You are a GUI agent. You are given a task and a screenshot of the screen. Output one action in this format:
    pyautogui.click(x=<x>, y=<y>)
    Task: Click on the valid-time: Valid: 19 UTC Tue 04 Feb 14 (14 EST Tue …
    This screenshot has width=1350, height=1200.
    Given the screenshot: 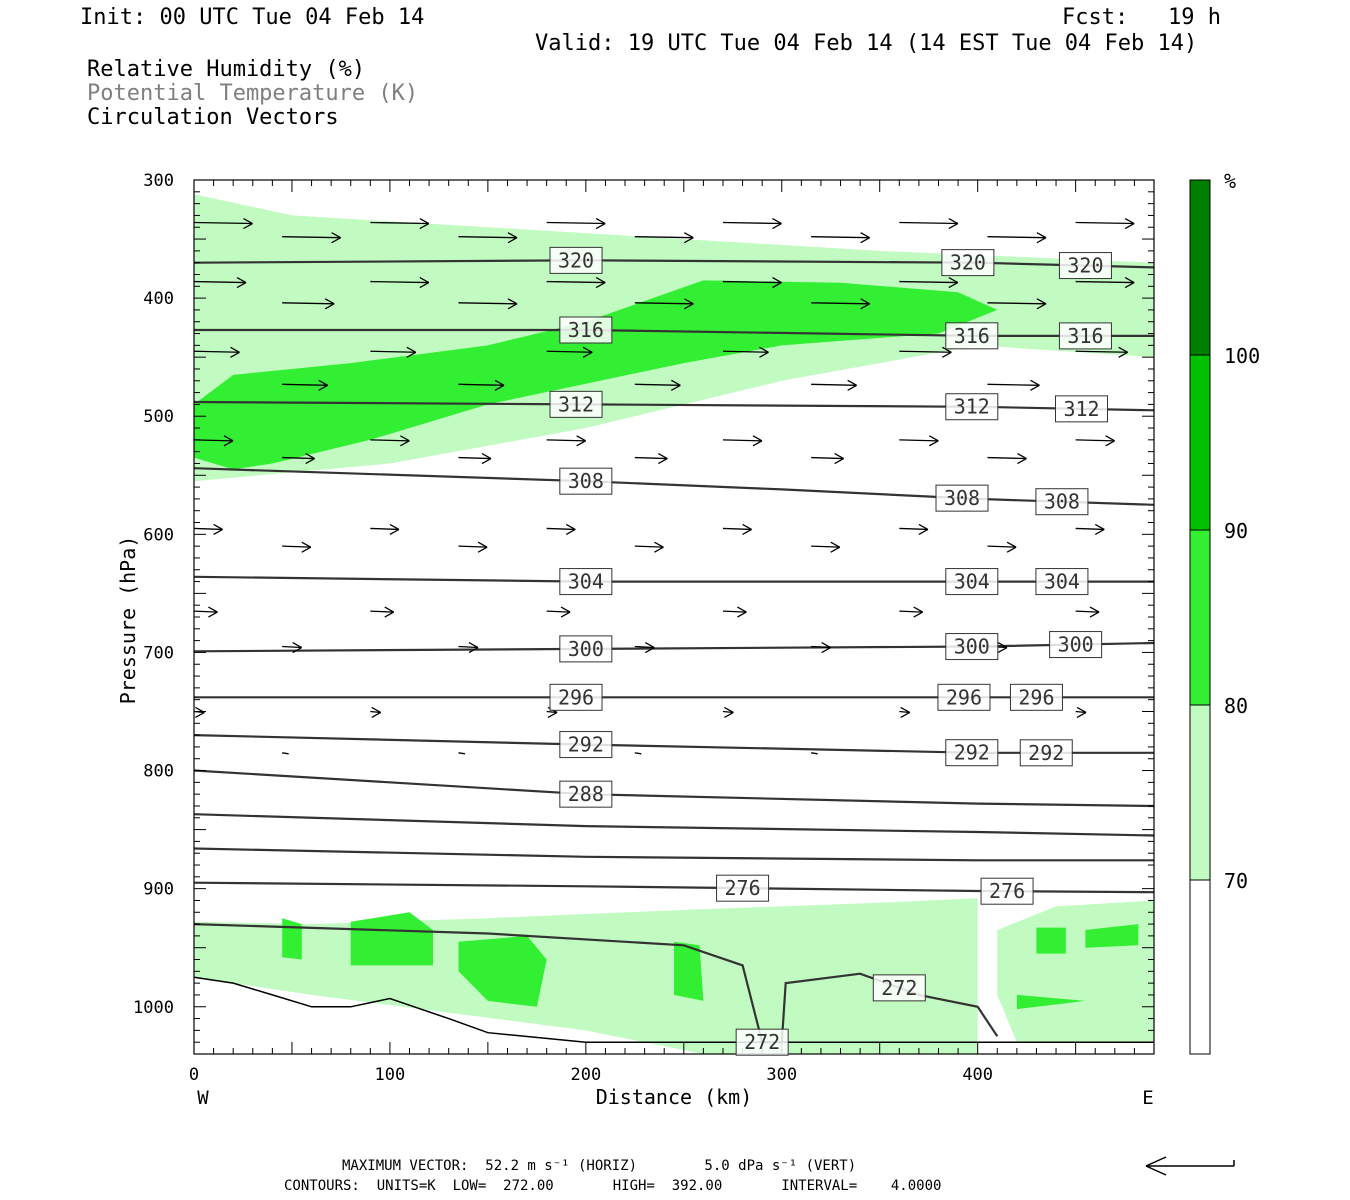 What is the action you would take?
    pyautogui.click(x=866, y=43)
    